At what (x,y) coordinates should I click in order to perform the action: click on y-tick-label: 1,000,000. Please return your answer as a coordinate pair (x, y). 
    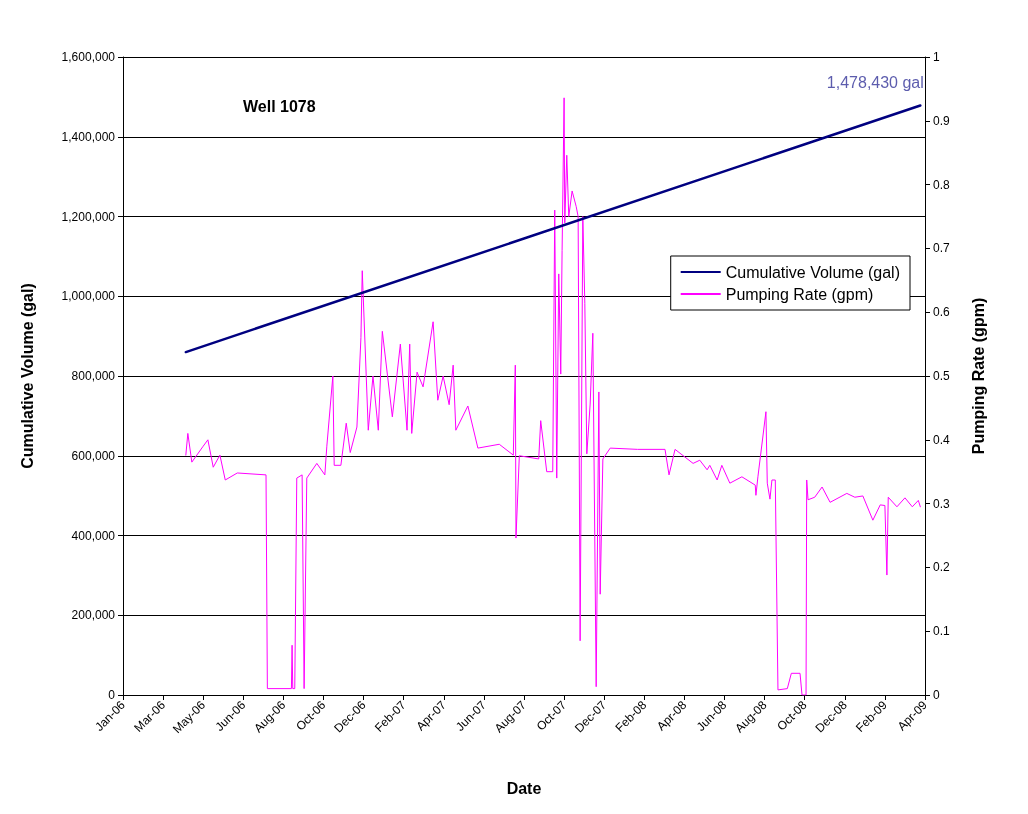
    Looking at the image, I should click on (88, 296).